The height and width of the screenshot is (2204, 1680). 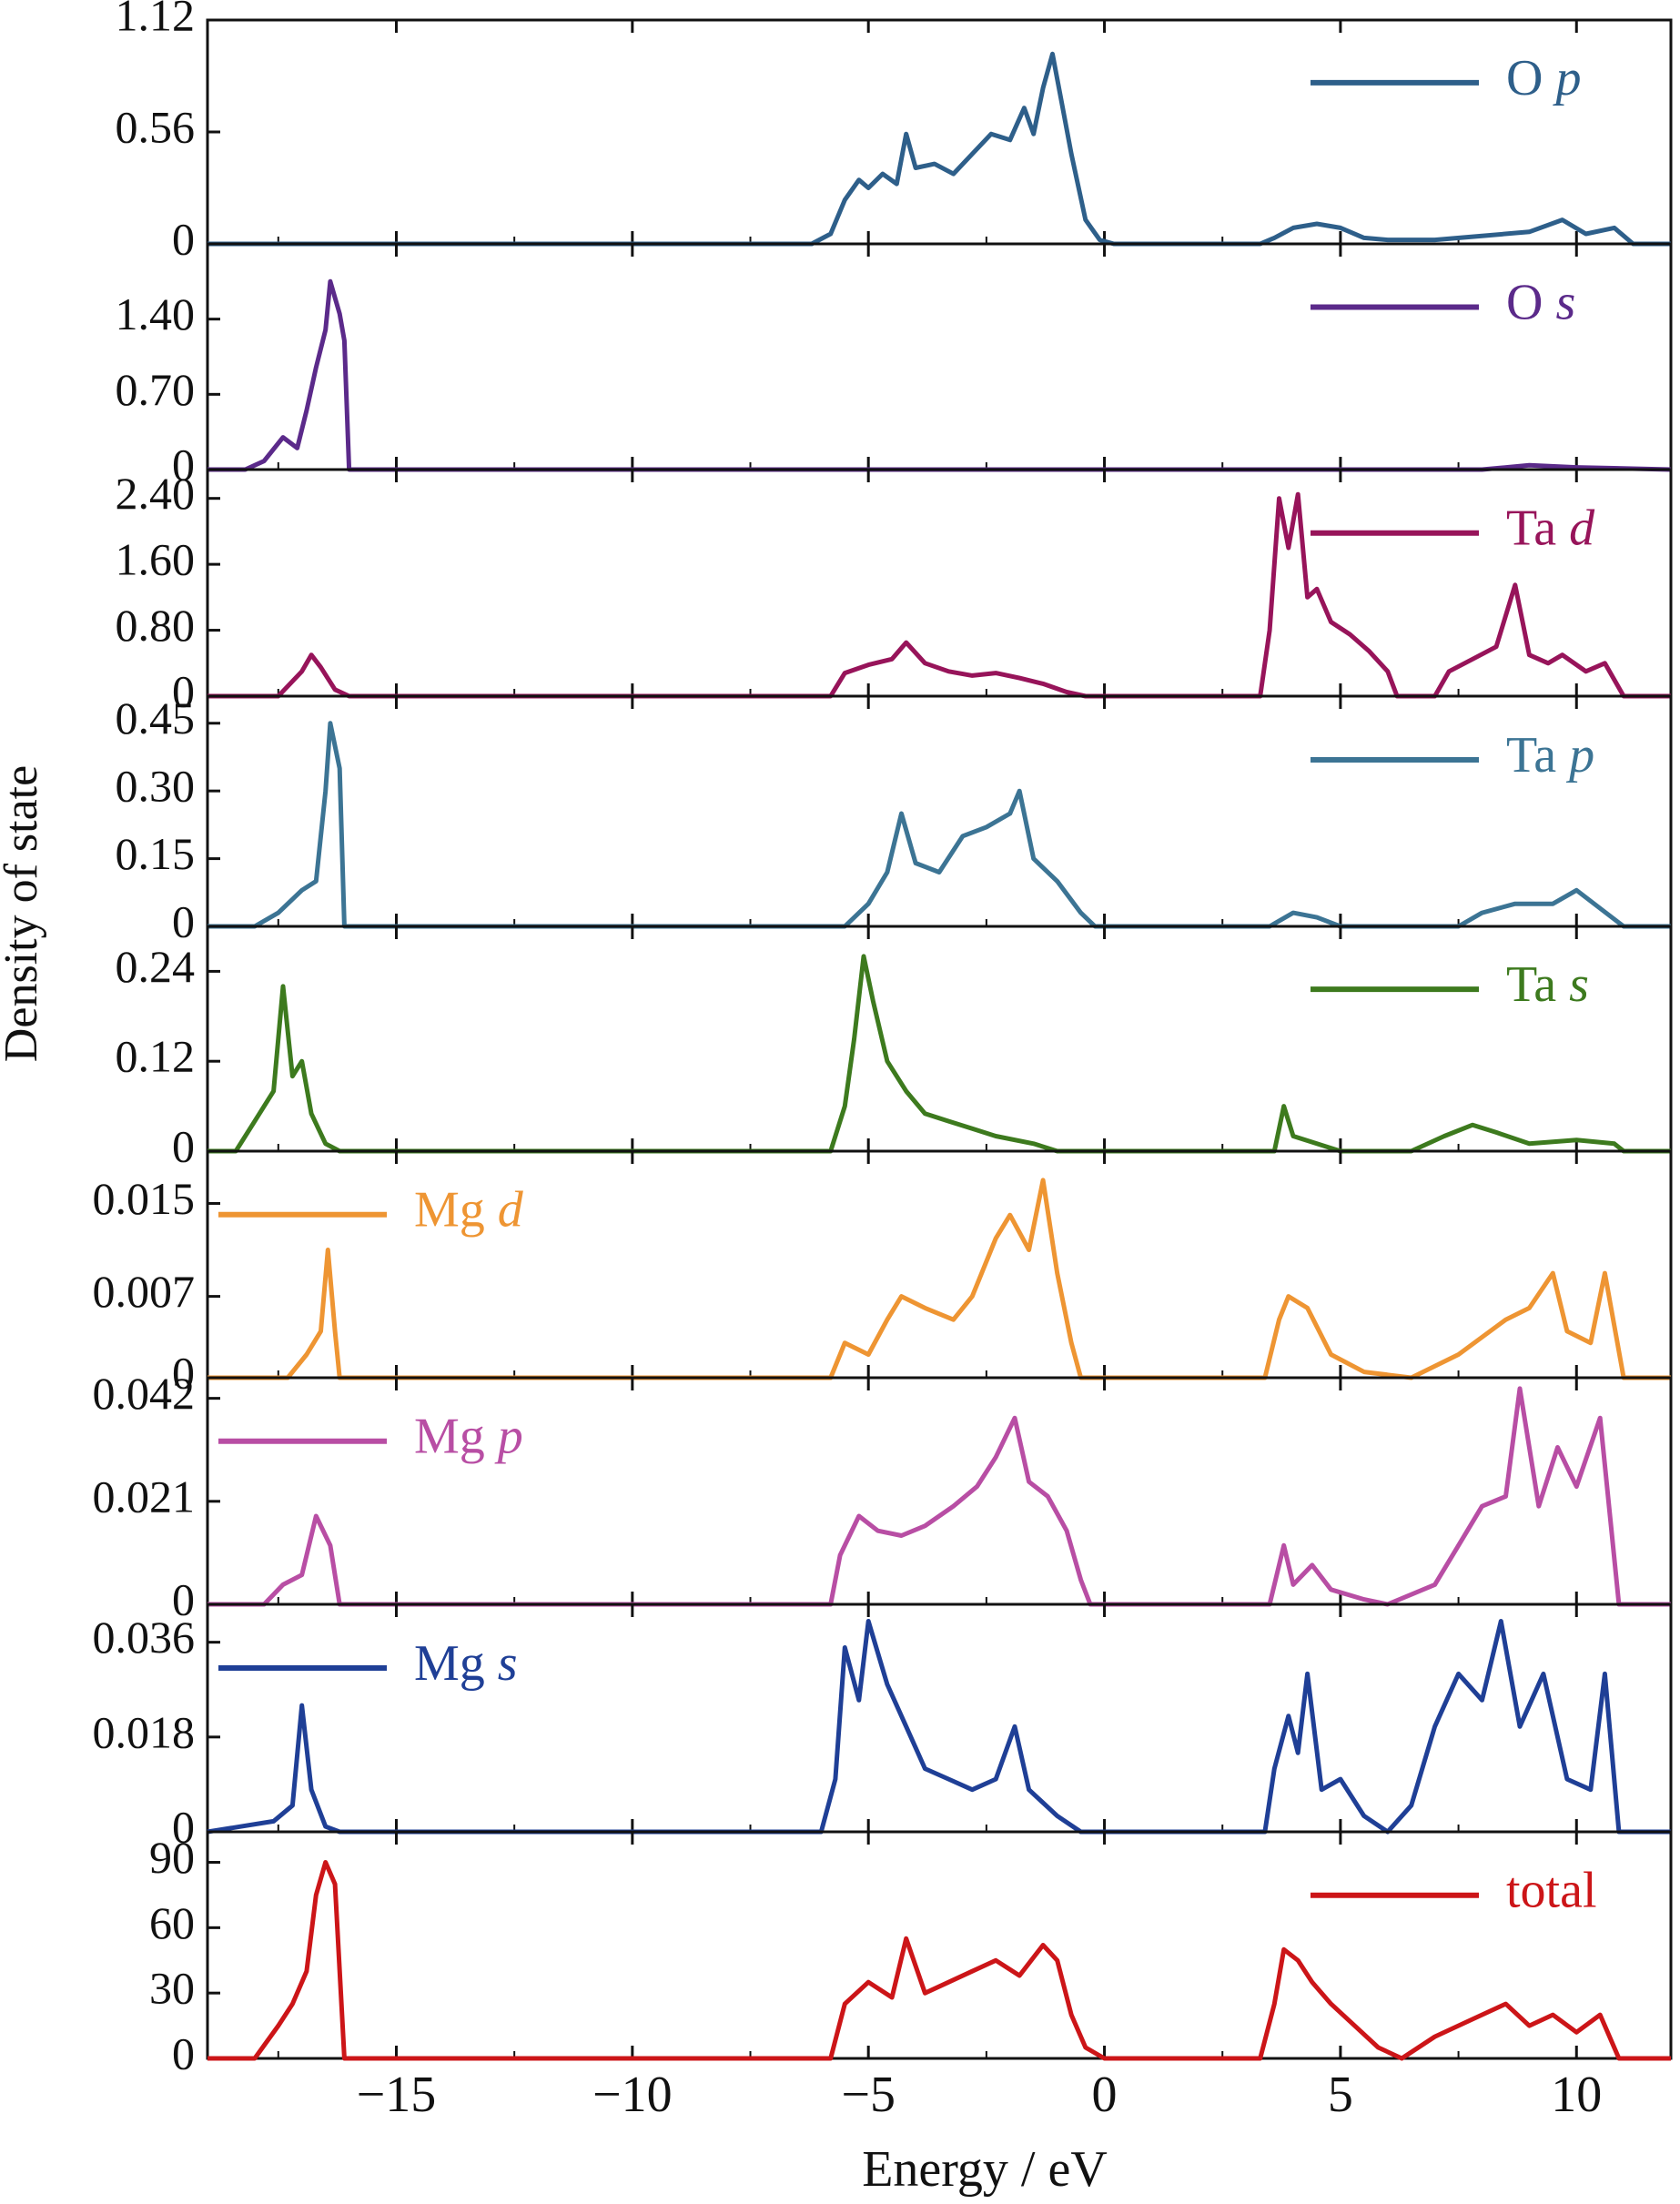 What do you see at coordinates (939, 825) in the screenshot?
I see `series-line-ta-p` at bounding box center [939, 825].